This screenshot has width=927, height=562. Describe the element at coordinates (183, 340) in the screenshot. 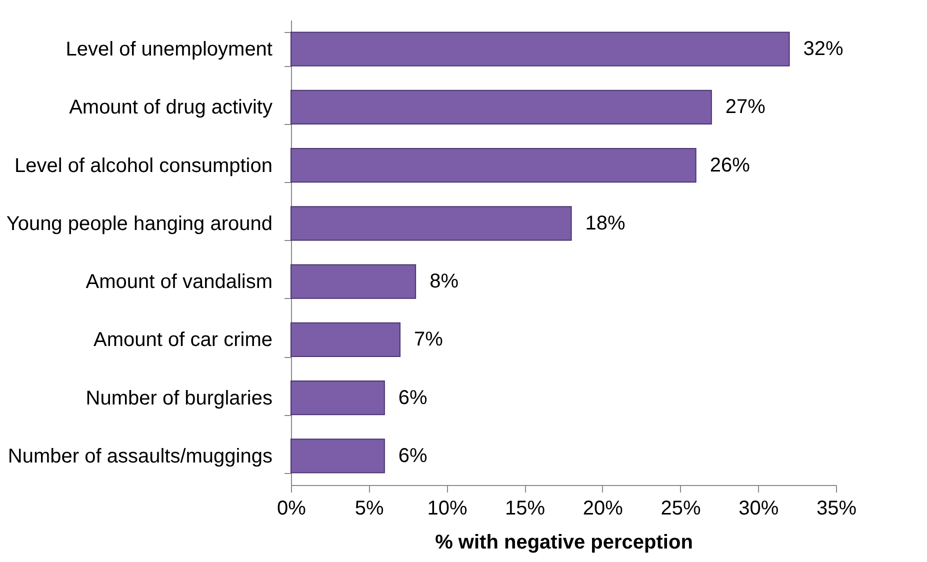

I see `y-tick-label: Amount of car crime` at that location.